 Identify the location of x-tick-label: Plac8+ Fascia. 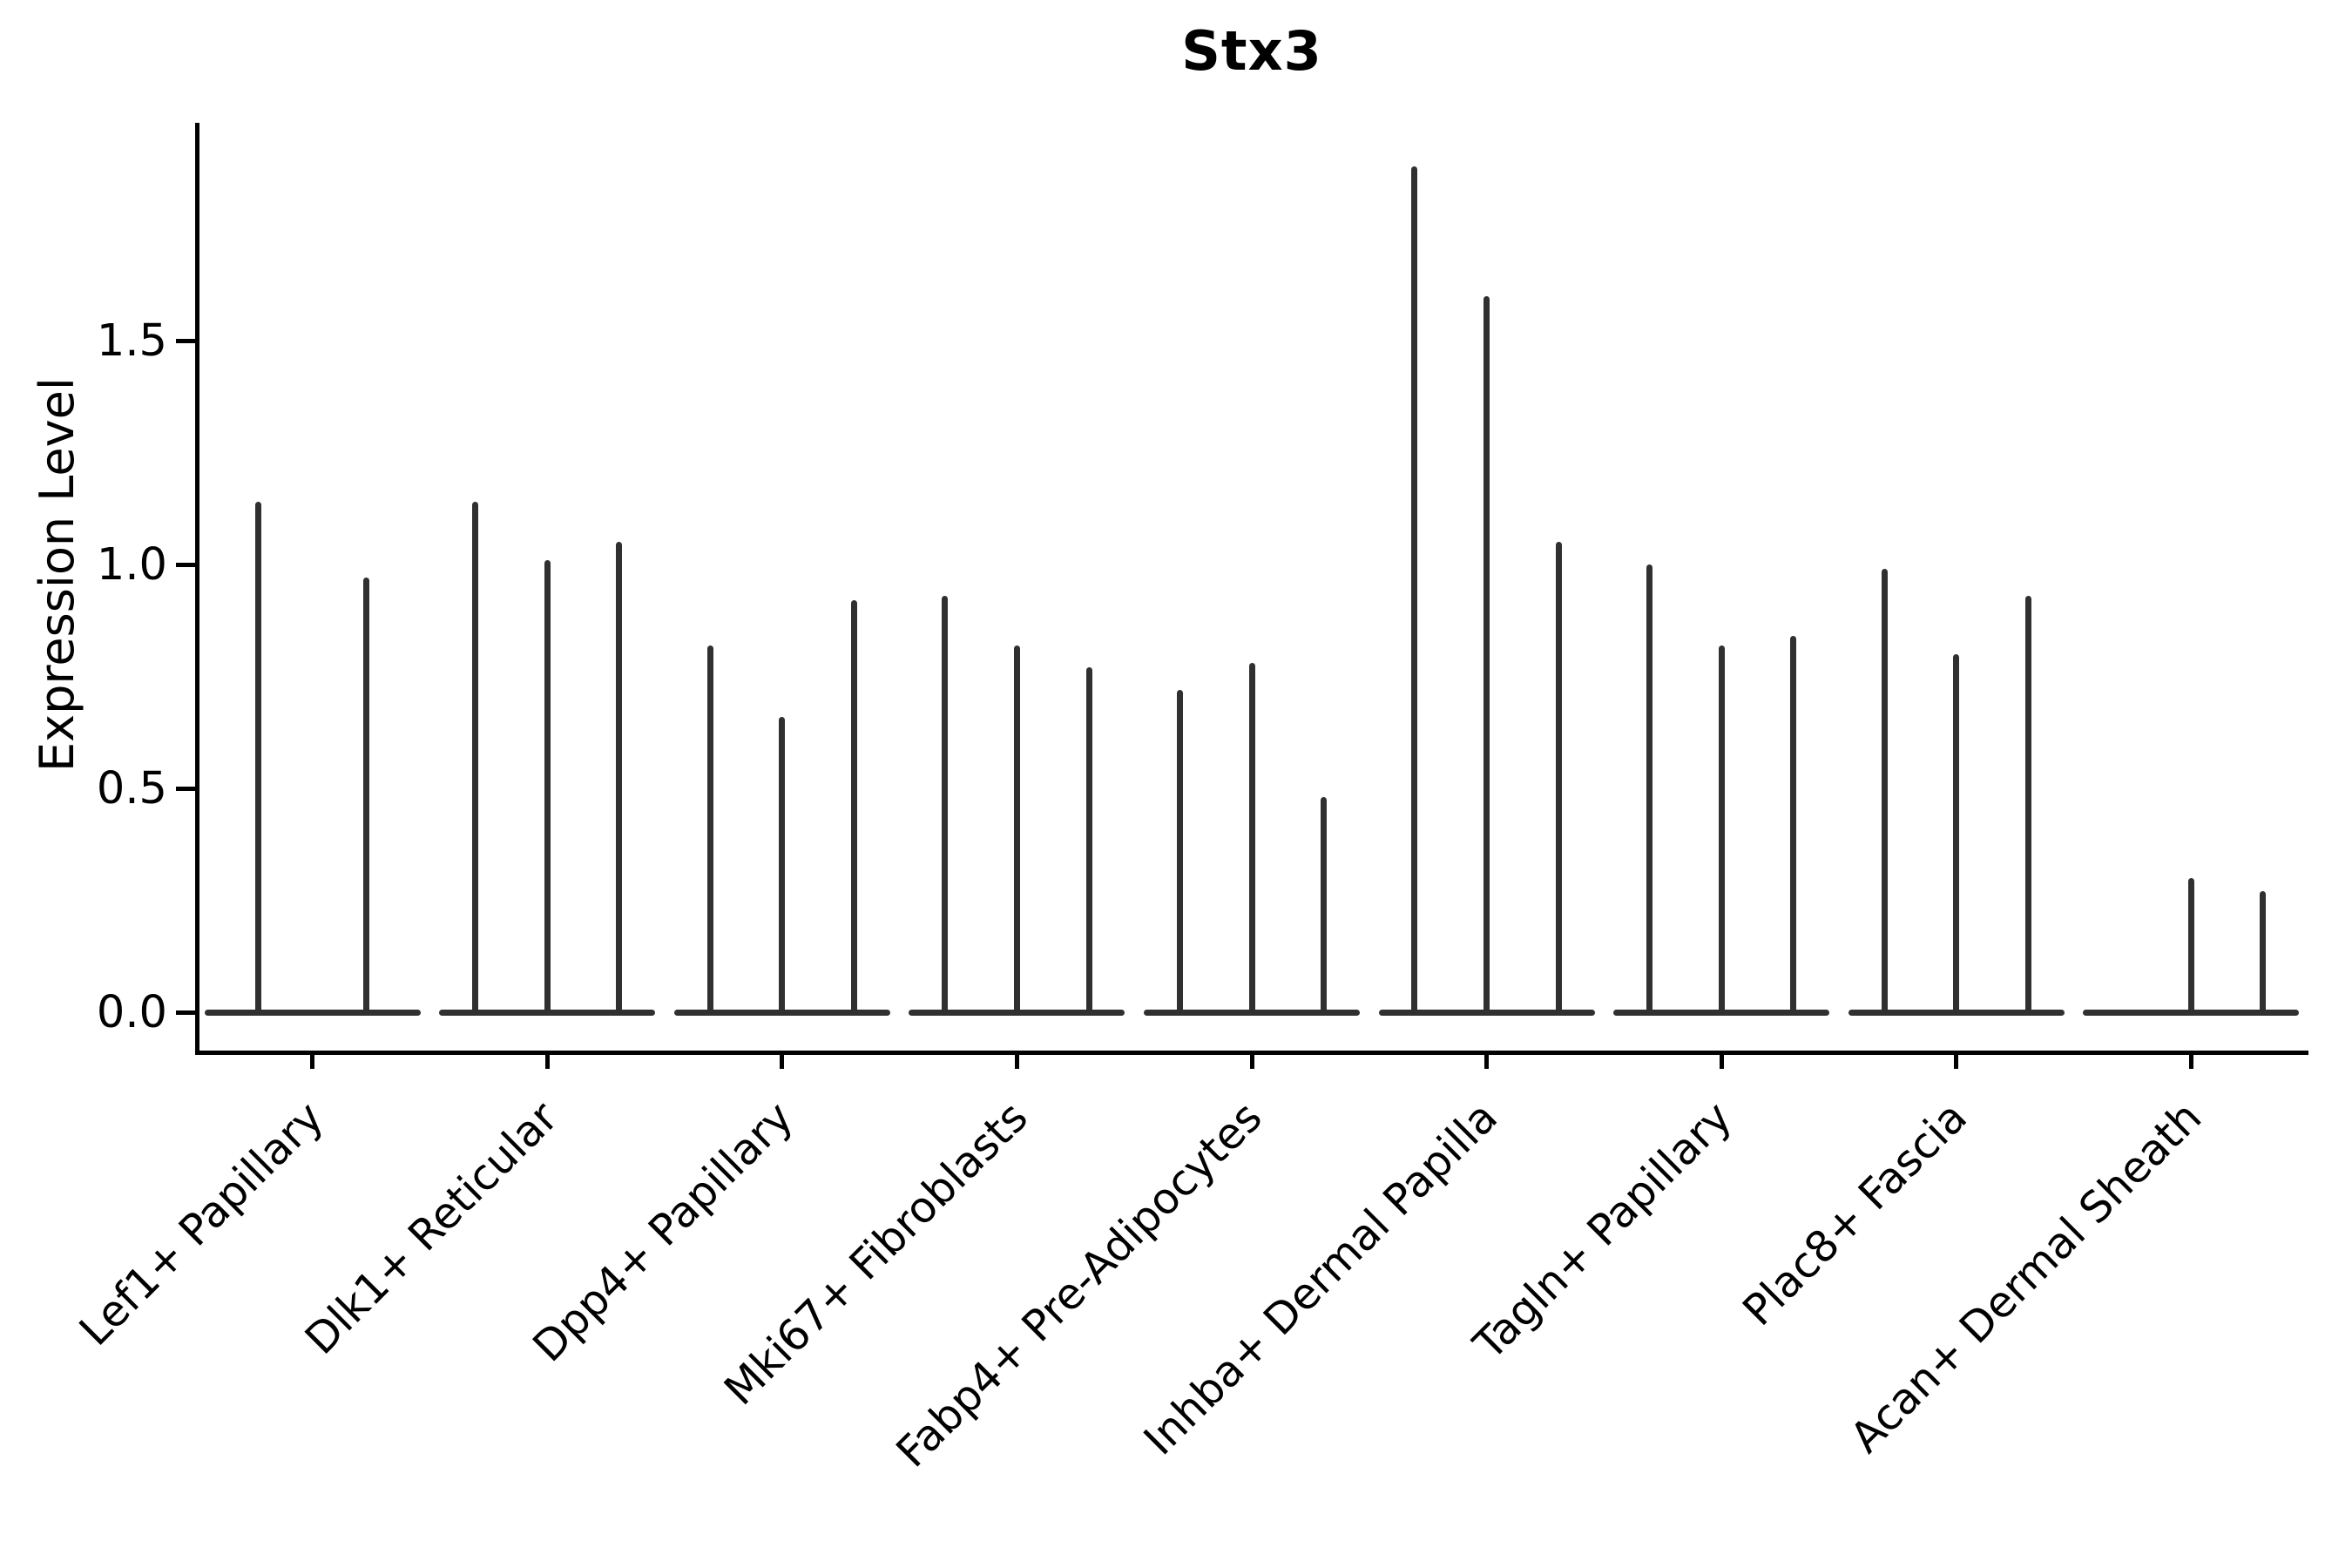
(1855, 1214).